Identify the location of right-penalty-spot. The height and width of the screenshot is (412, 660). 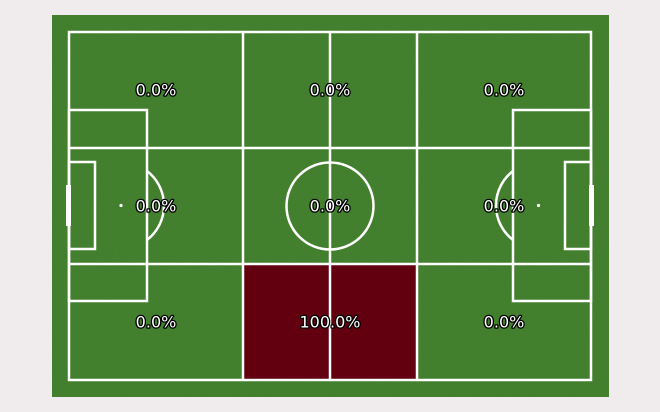
(538, 205).